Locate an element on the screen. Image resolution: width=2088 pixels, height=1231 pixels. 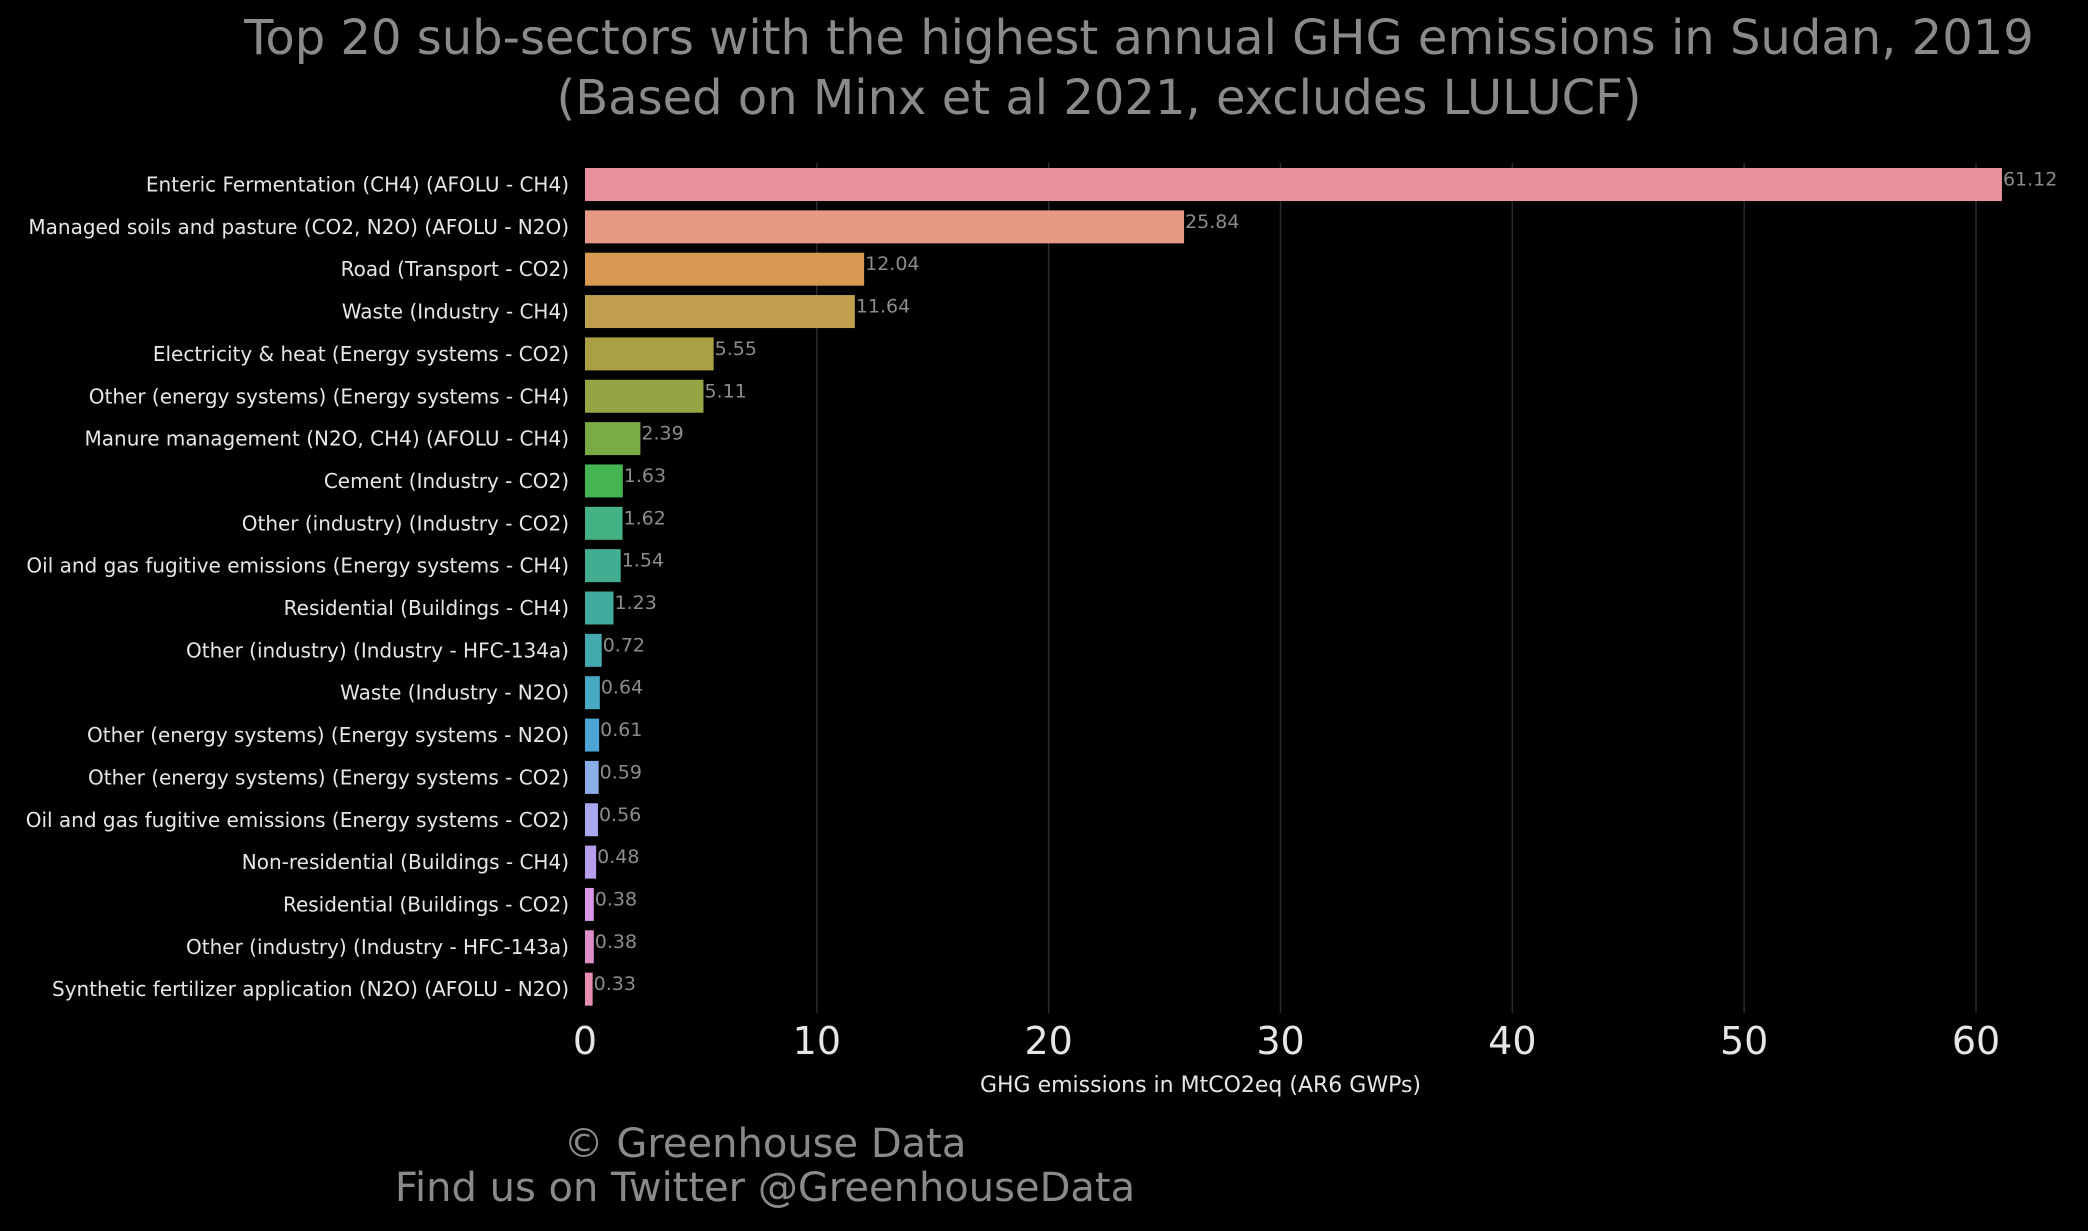
value-label-7: 2.39 is located at coordinates (662, 434).